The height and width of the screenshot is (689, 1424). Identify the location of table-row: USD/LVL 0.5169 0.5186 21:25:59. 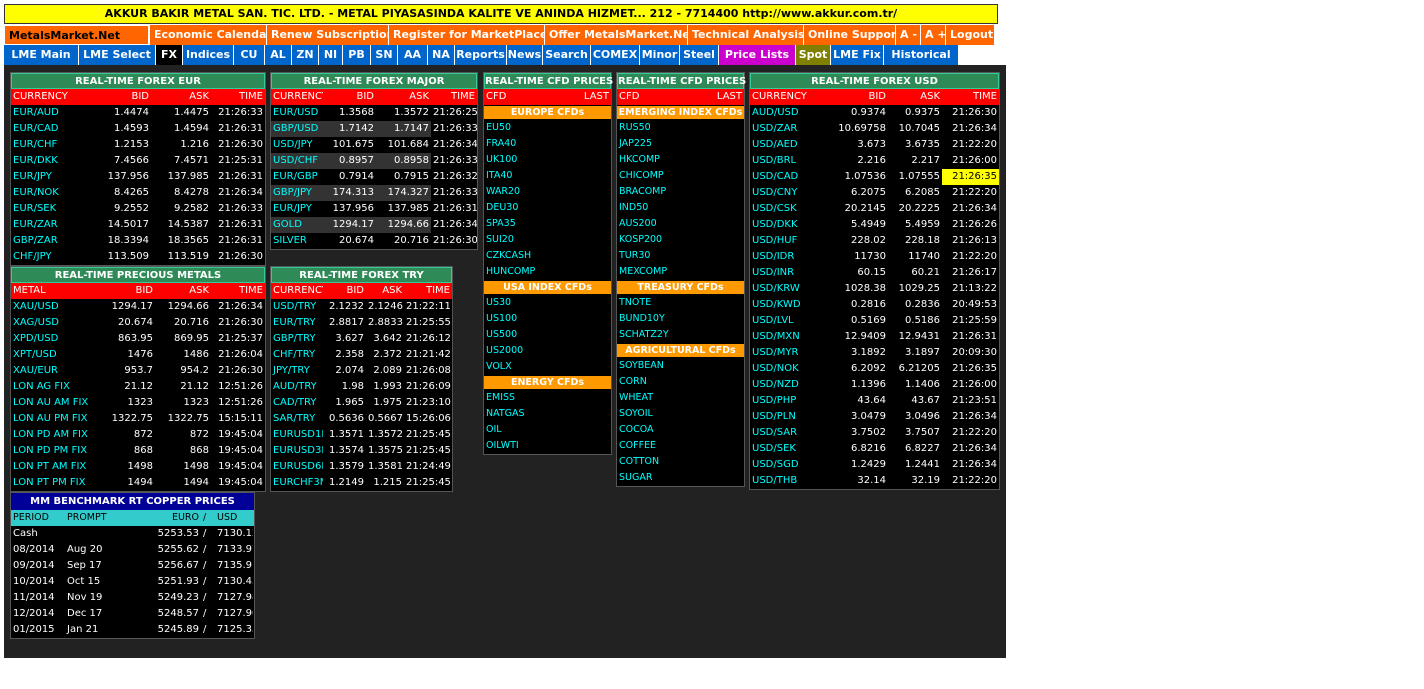
(874, 321).